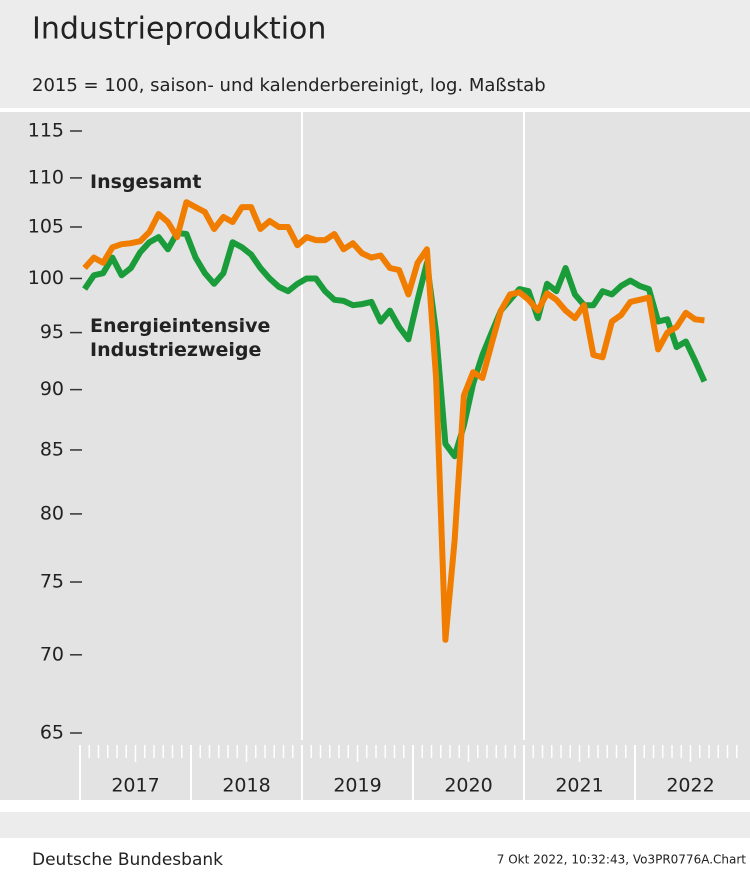  What do you see at coordinates (127, 860) in the screenshot?
I see `source: Deutsche Bundesbank` at bounding box center [127, 860].